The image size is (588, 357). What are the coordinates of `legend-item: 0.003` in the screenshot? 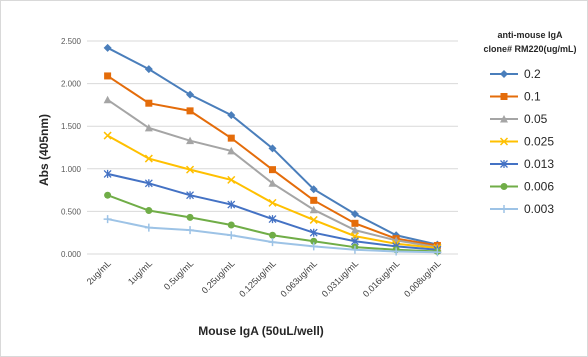 It's located at (522, 209).